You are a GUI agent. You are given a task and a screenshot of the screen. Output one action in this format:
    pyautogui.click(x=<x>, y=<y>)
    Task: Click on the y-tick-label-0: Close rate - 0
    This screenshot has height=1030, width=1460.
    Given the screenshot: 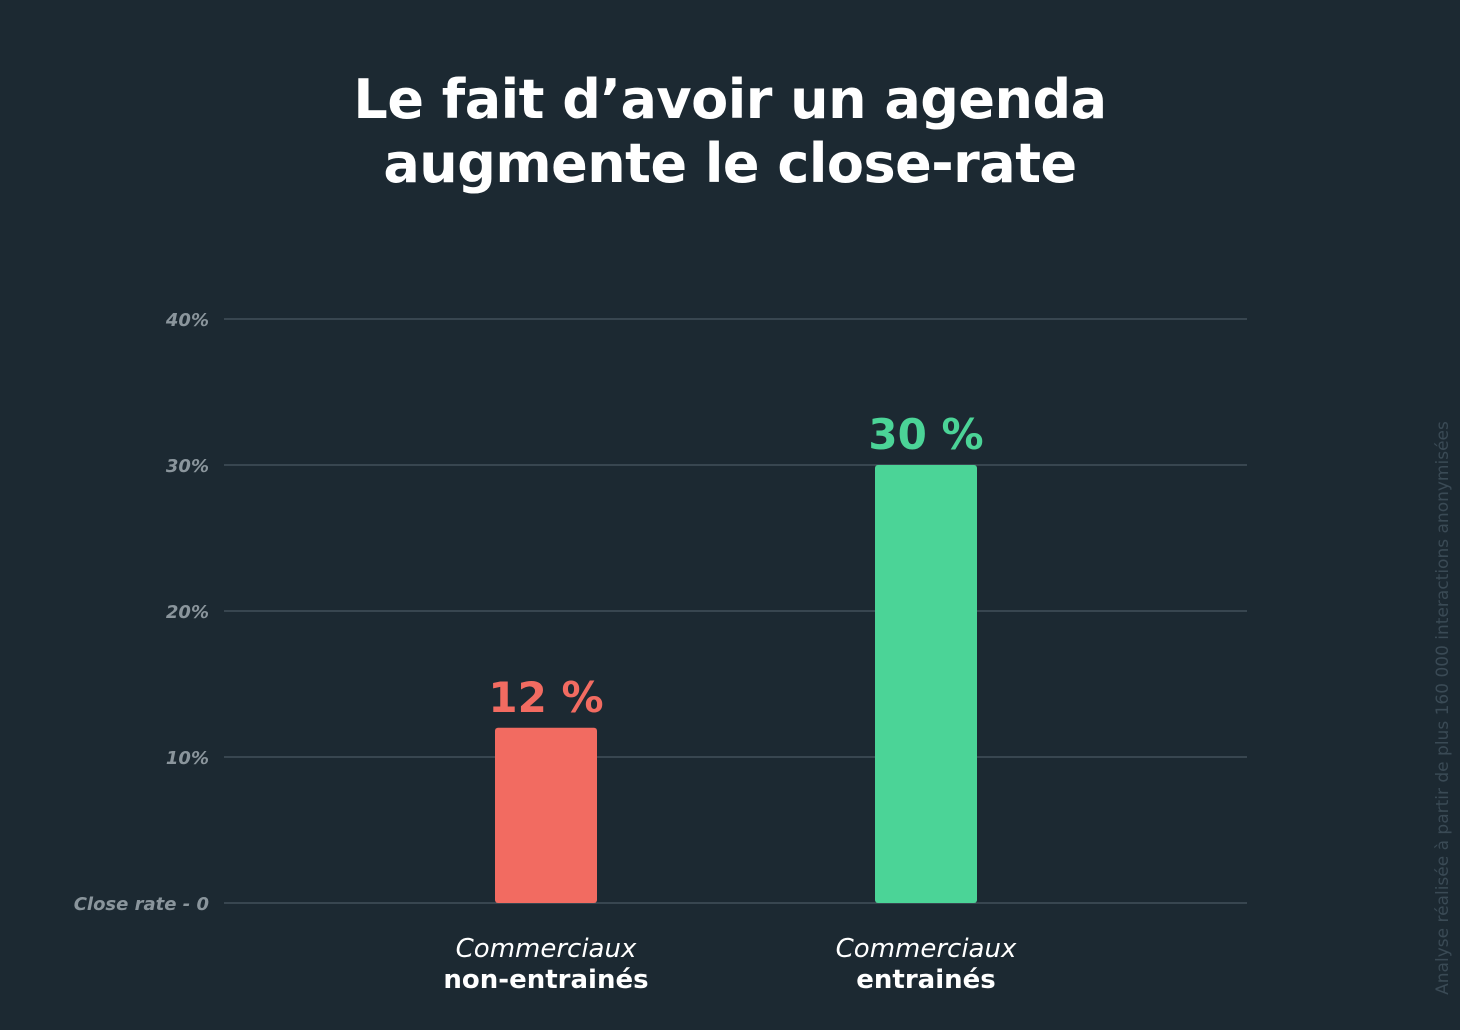 What is the action you would take?
    pyautogui.click(x=141, y=904)
    